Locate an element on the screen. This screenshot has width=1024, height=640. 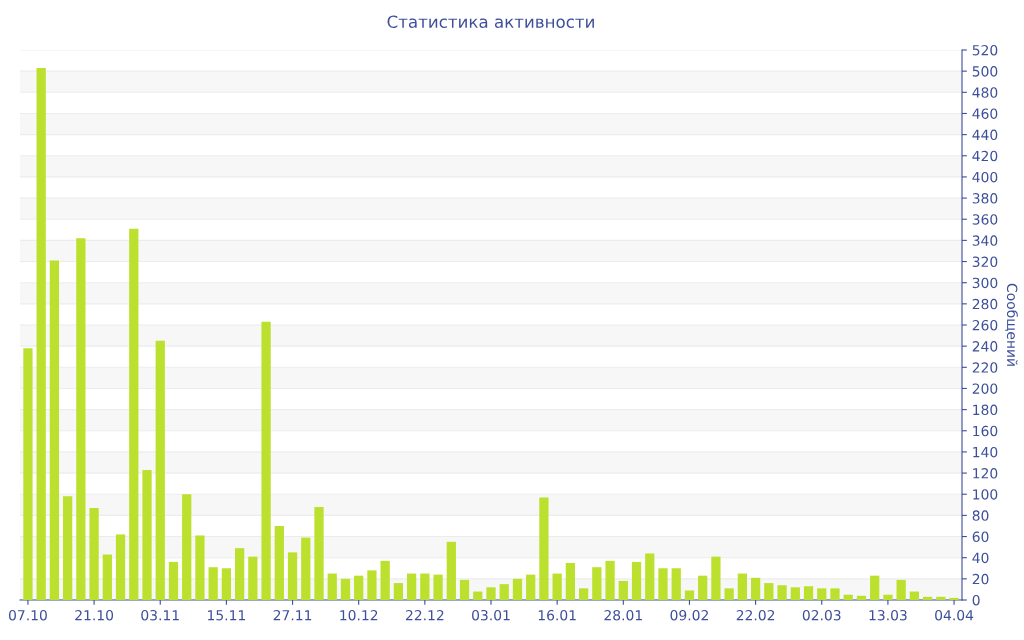
y-tick-label: 360 is located at coordinates (985, 219).